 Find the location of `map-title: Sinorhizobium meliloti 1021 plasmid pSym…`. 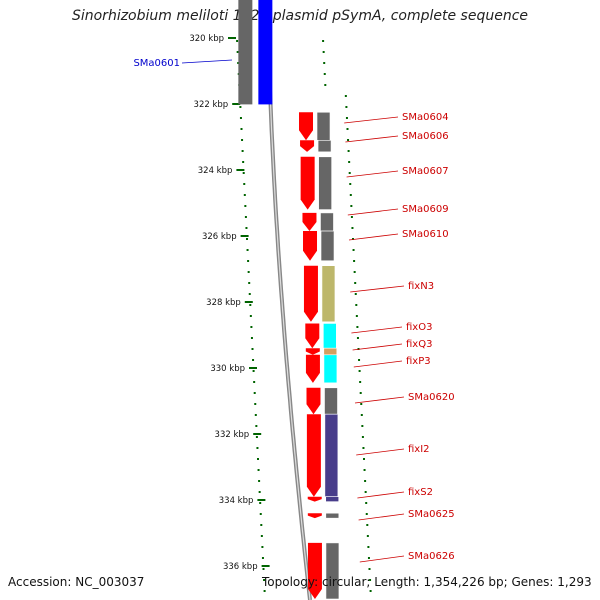

map-title: Sinorhizobium meliloti 1021 plasmid pSym… is located at coordinates (300, 16).